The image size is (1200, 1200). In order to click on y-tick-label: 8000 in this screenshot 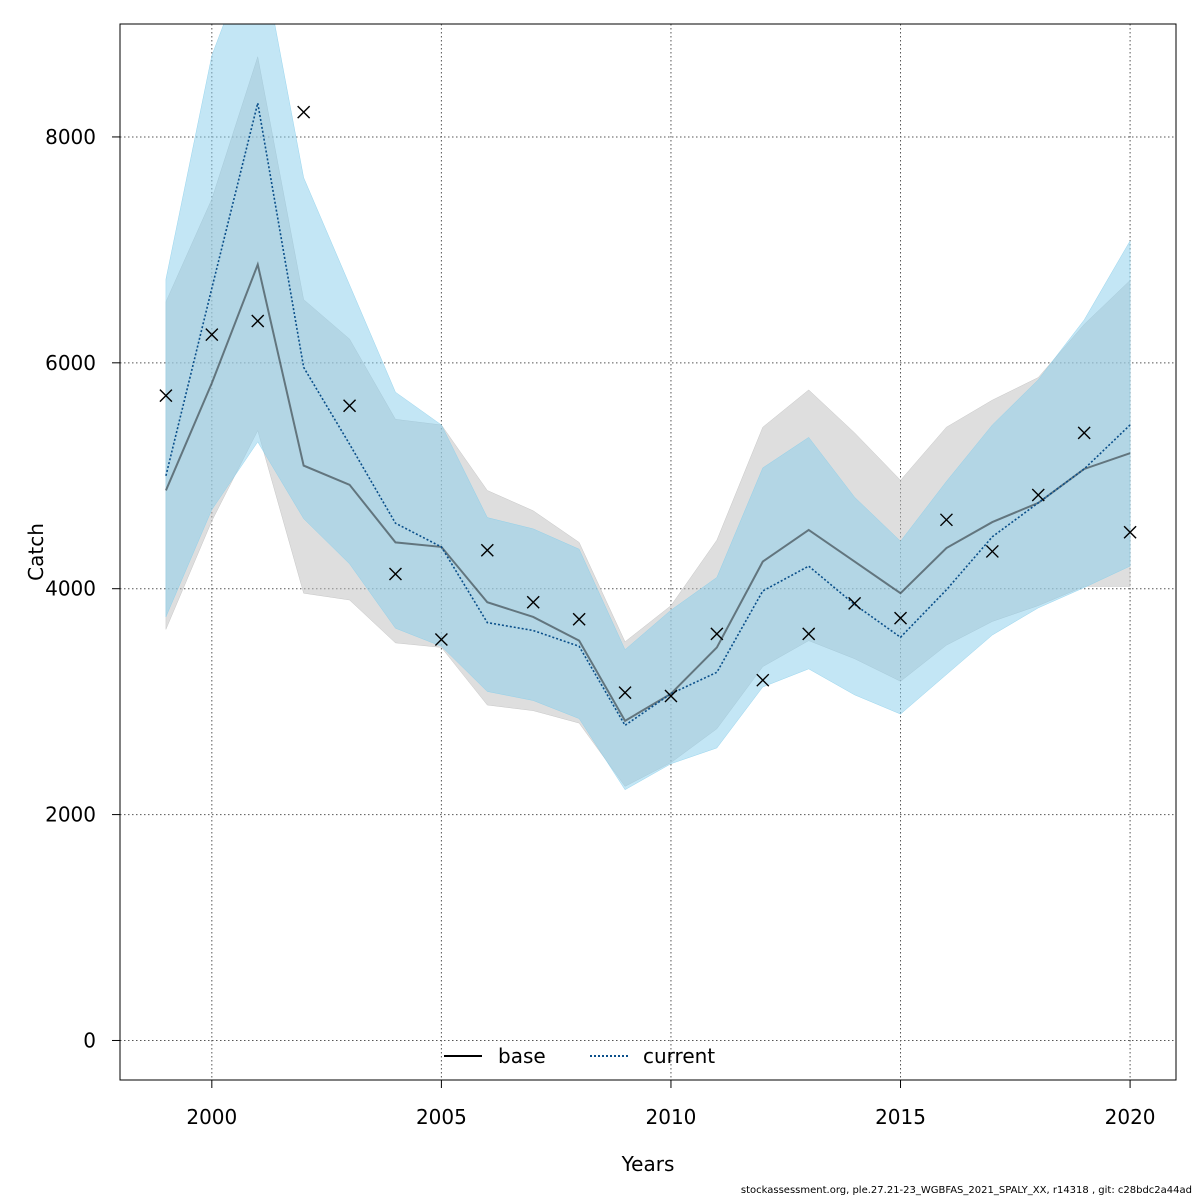, I will do `click(70, 137)`.